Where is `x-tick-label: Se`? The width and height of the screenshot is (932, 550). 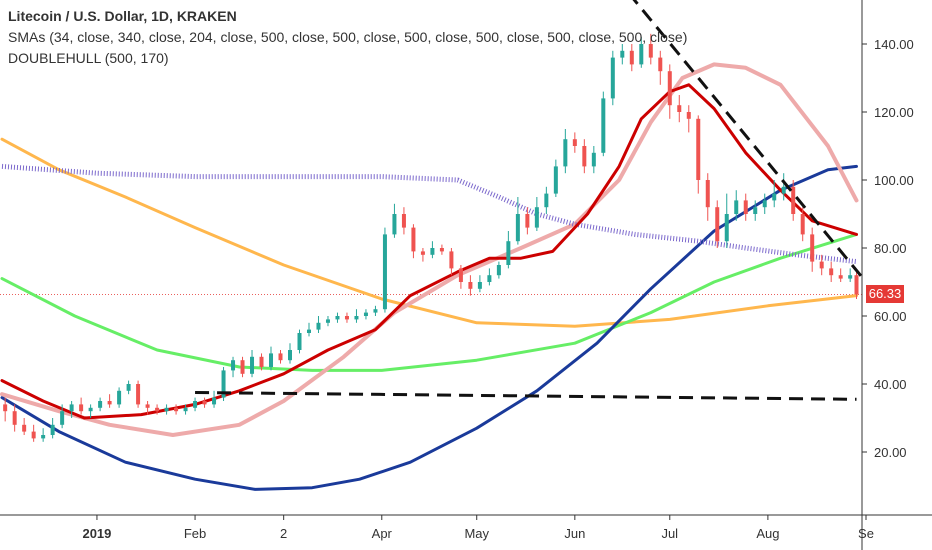 x-tick-label: Se is located at coordinates (866, 533).